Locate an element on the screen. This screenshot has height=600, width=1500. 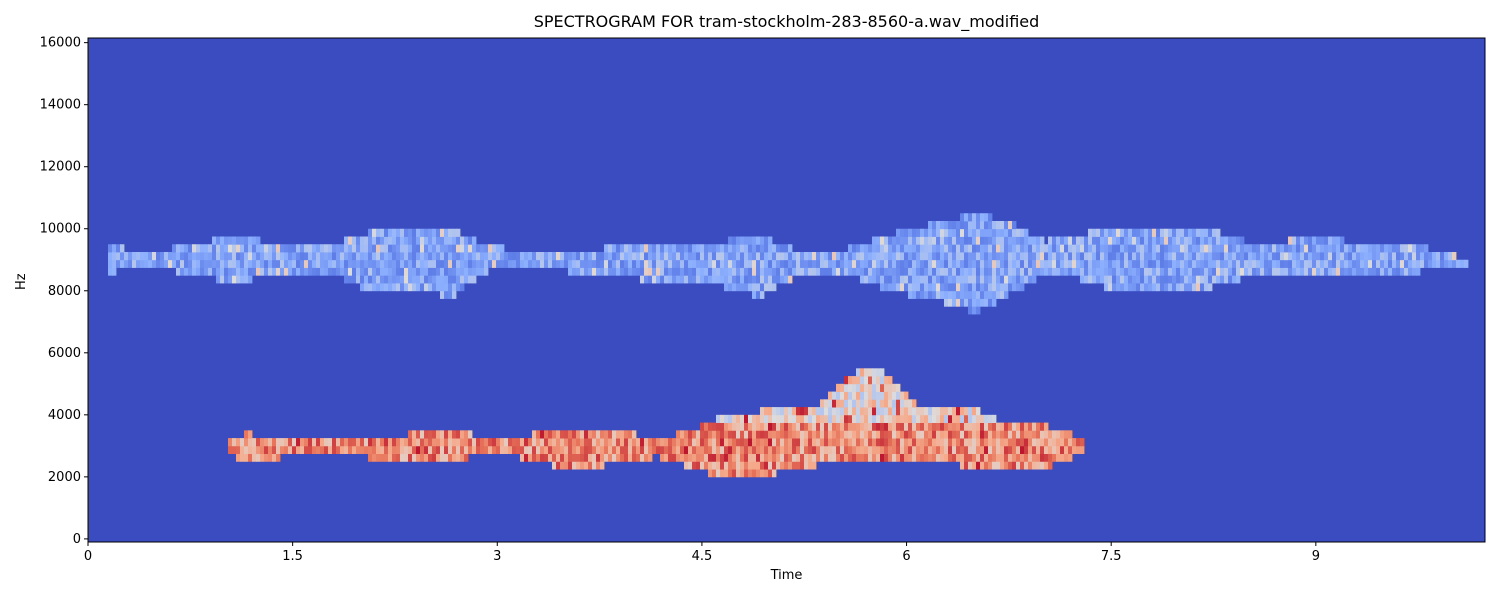
x-tick-label: 9 is located at coordinates (1316, 556).